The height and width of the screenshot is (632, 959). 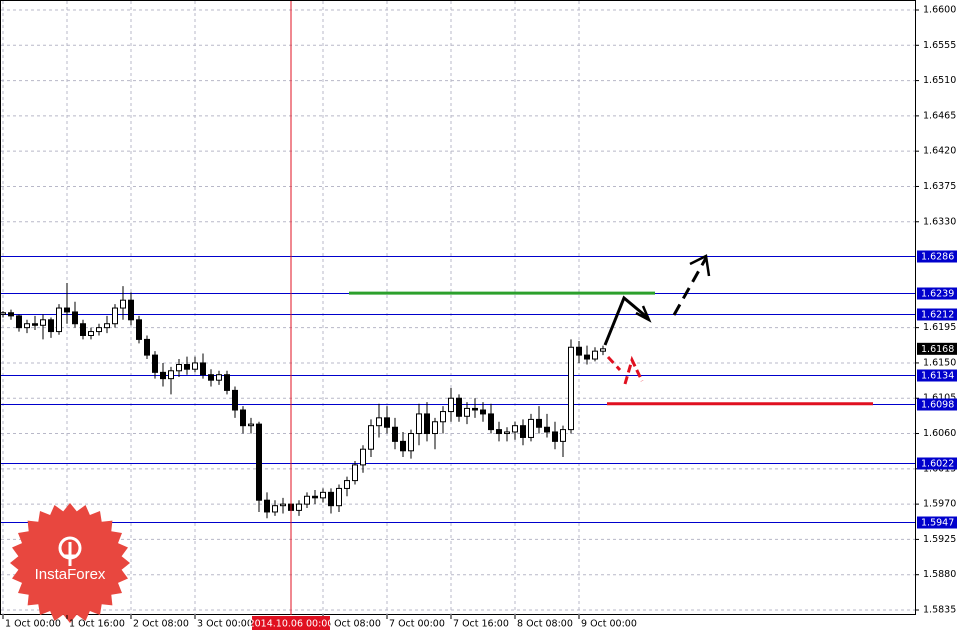 What do you see at coordinates (70, 554) in the screenshot?
I see `logo-icon` at bounding box center [70, 554].